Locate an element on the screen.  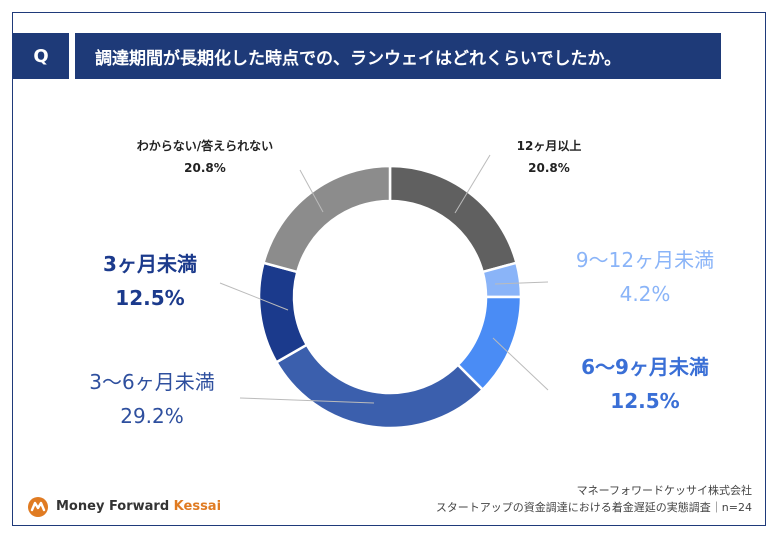
label-9-12: 9〜12ヶ月未満 4.2% is located at coordinates (645, 277).